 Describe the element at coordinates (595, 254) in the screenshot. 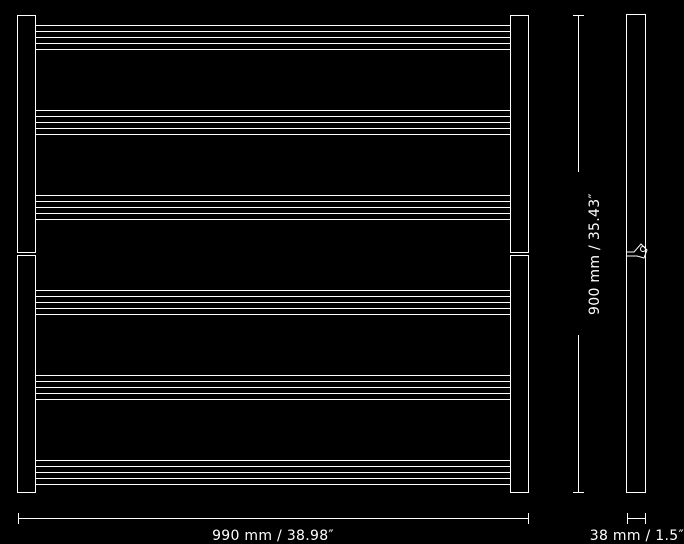

I see `height-dimension-label: 900 mm / 35.43″` at that location.